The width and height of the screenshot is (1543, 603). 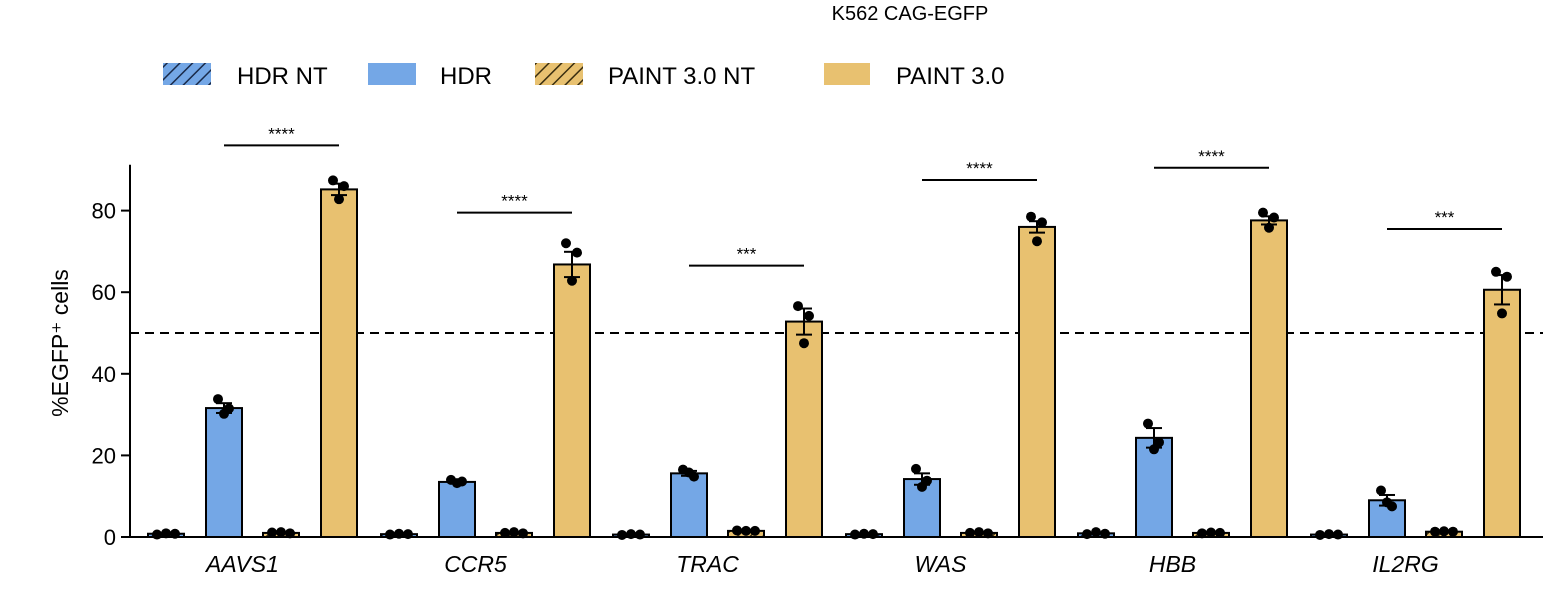 What do you see at coordinates (104, 292) in the screenshot?
I see `y-tick-label: 60` at bounding box center [104, 292].